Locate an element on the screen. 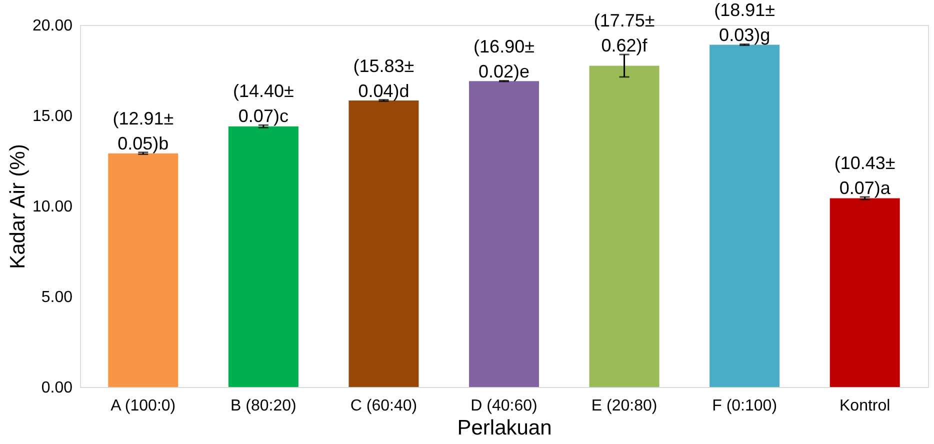 This screenshot has width=934, height=444. y-axis-title: Kadar Air (%) is located at coordinates (18, 206).